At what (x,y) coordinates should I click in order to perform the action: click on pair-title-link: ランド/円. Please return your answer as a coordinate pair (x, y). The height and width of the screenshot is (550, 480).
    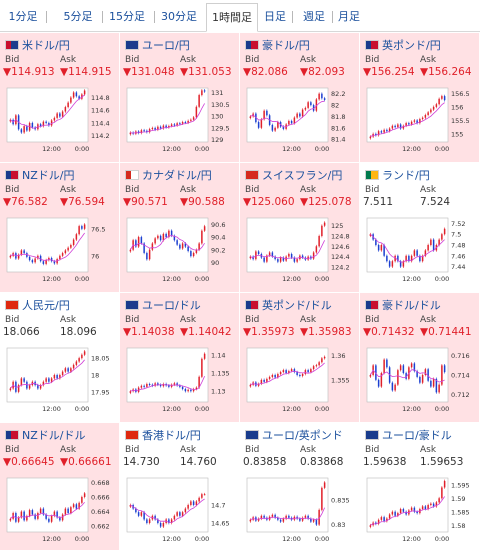
    Looking at the image, I should click on (406, 175).